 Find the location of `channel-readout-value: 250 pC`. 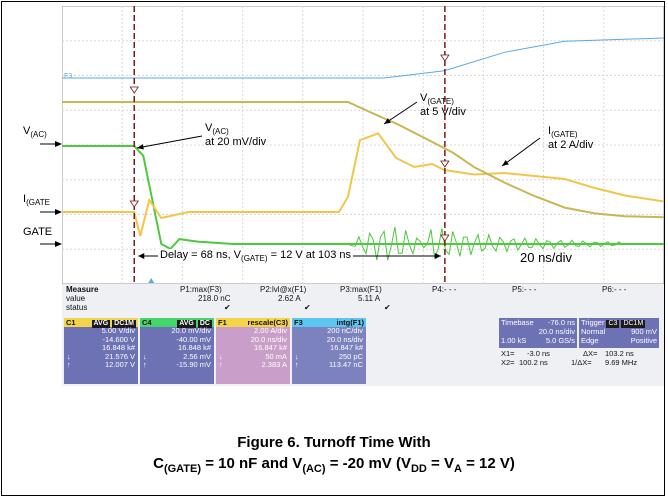

channel-readout-value: 250 pC is located at coordinates (350, 356).